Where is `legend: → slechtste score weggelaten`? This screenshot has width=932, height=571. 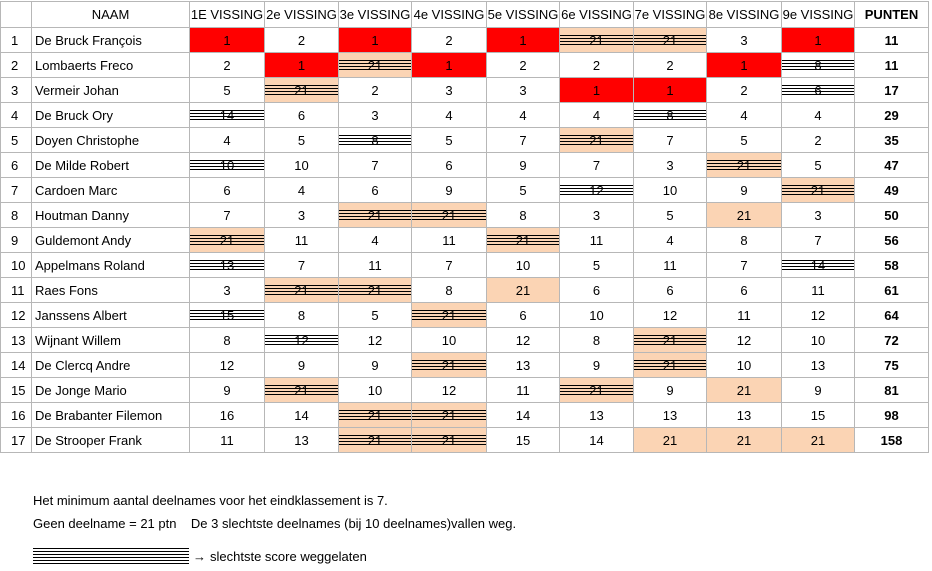 legend: → slechtste score weggelaten is located at coordinates (200, 556).